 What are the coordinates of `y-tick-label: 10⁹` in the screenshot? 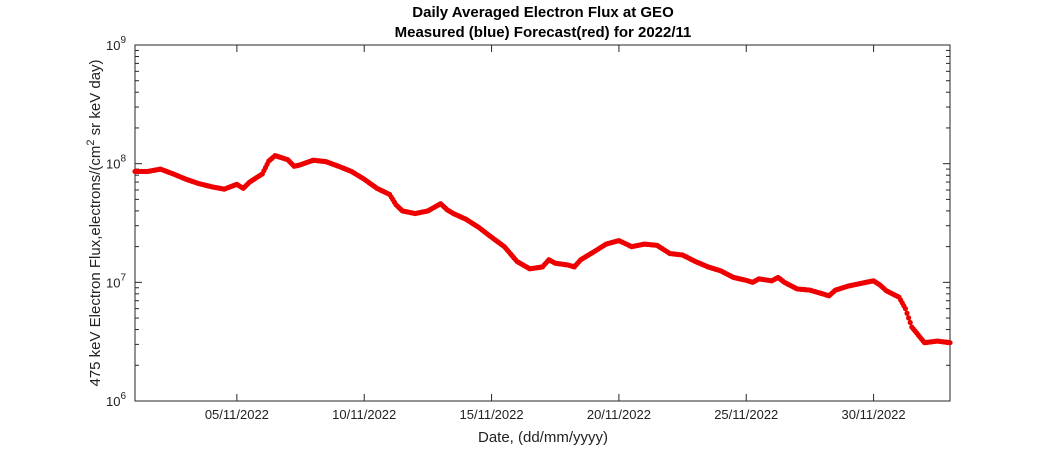 It's located at (116, 44).